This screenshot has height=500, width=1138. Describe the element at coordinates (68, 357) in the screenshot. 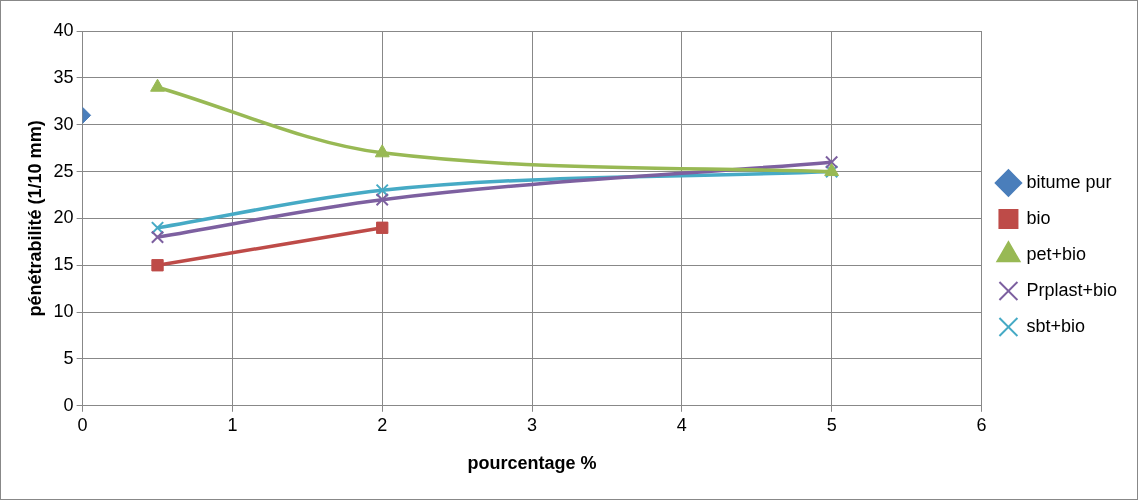

I see `y-tick-label: 5` at that location.